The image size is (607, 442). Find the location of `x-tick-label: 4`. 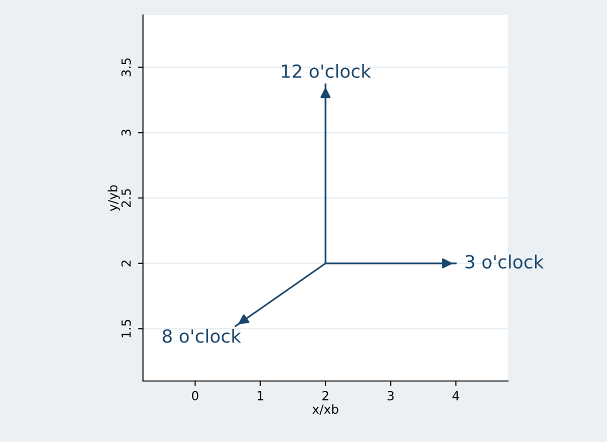

x-tick-label: 4 is located at coordinates (456, 395).